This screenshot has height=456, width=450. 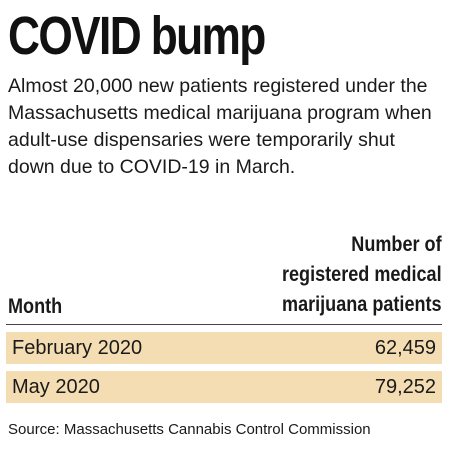 What do you see at coordinates (224, 348) in the screenshot?
I see `table-row: February 2020 62,459` at bounding box center [224, 348].